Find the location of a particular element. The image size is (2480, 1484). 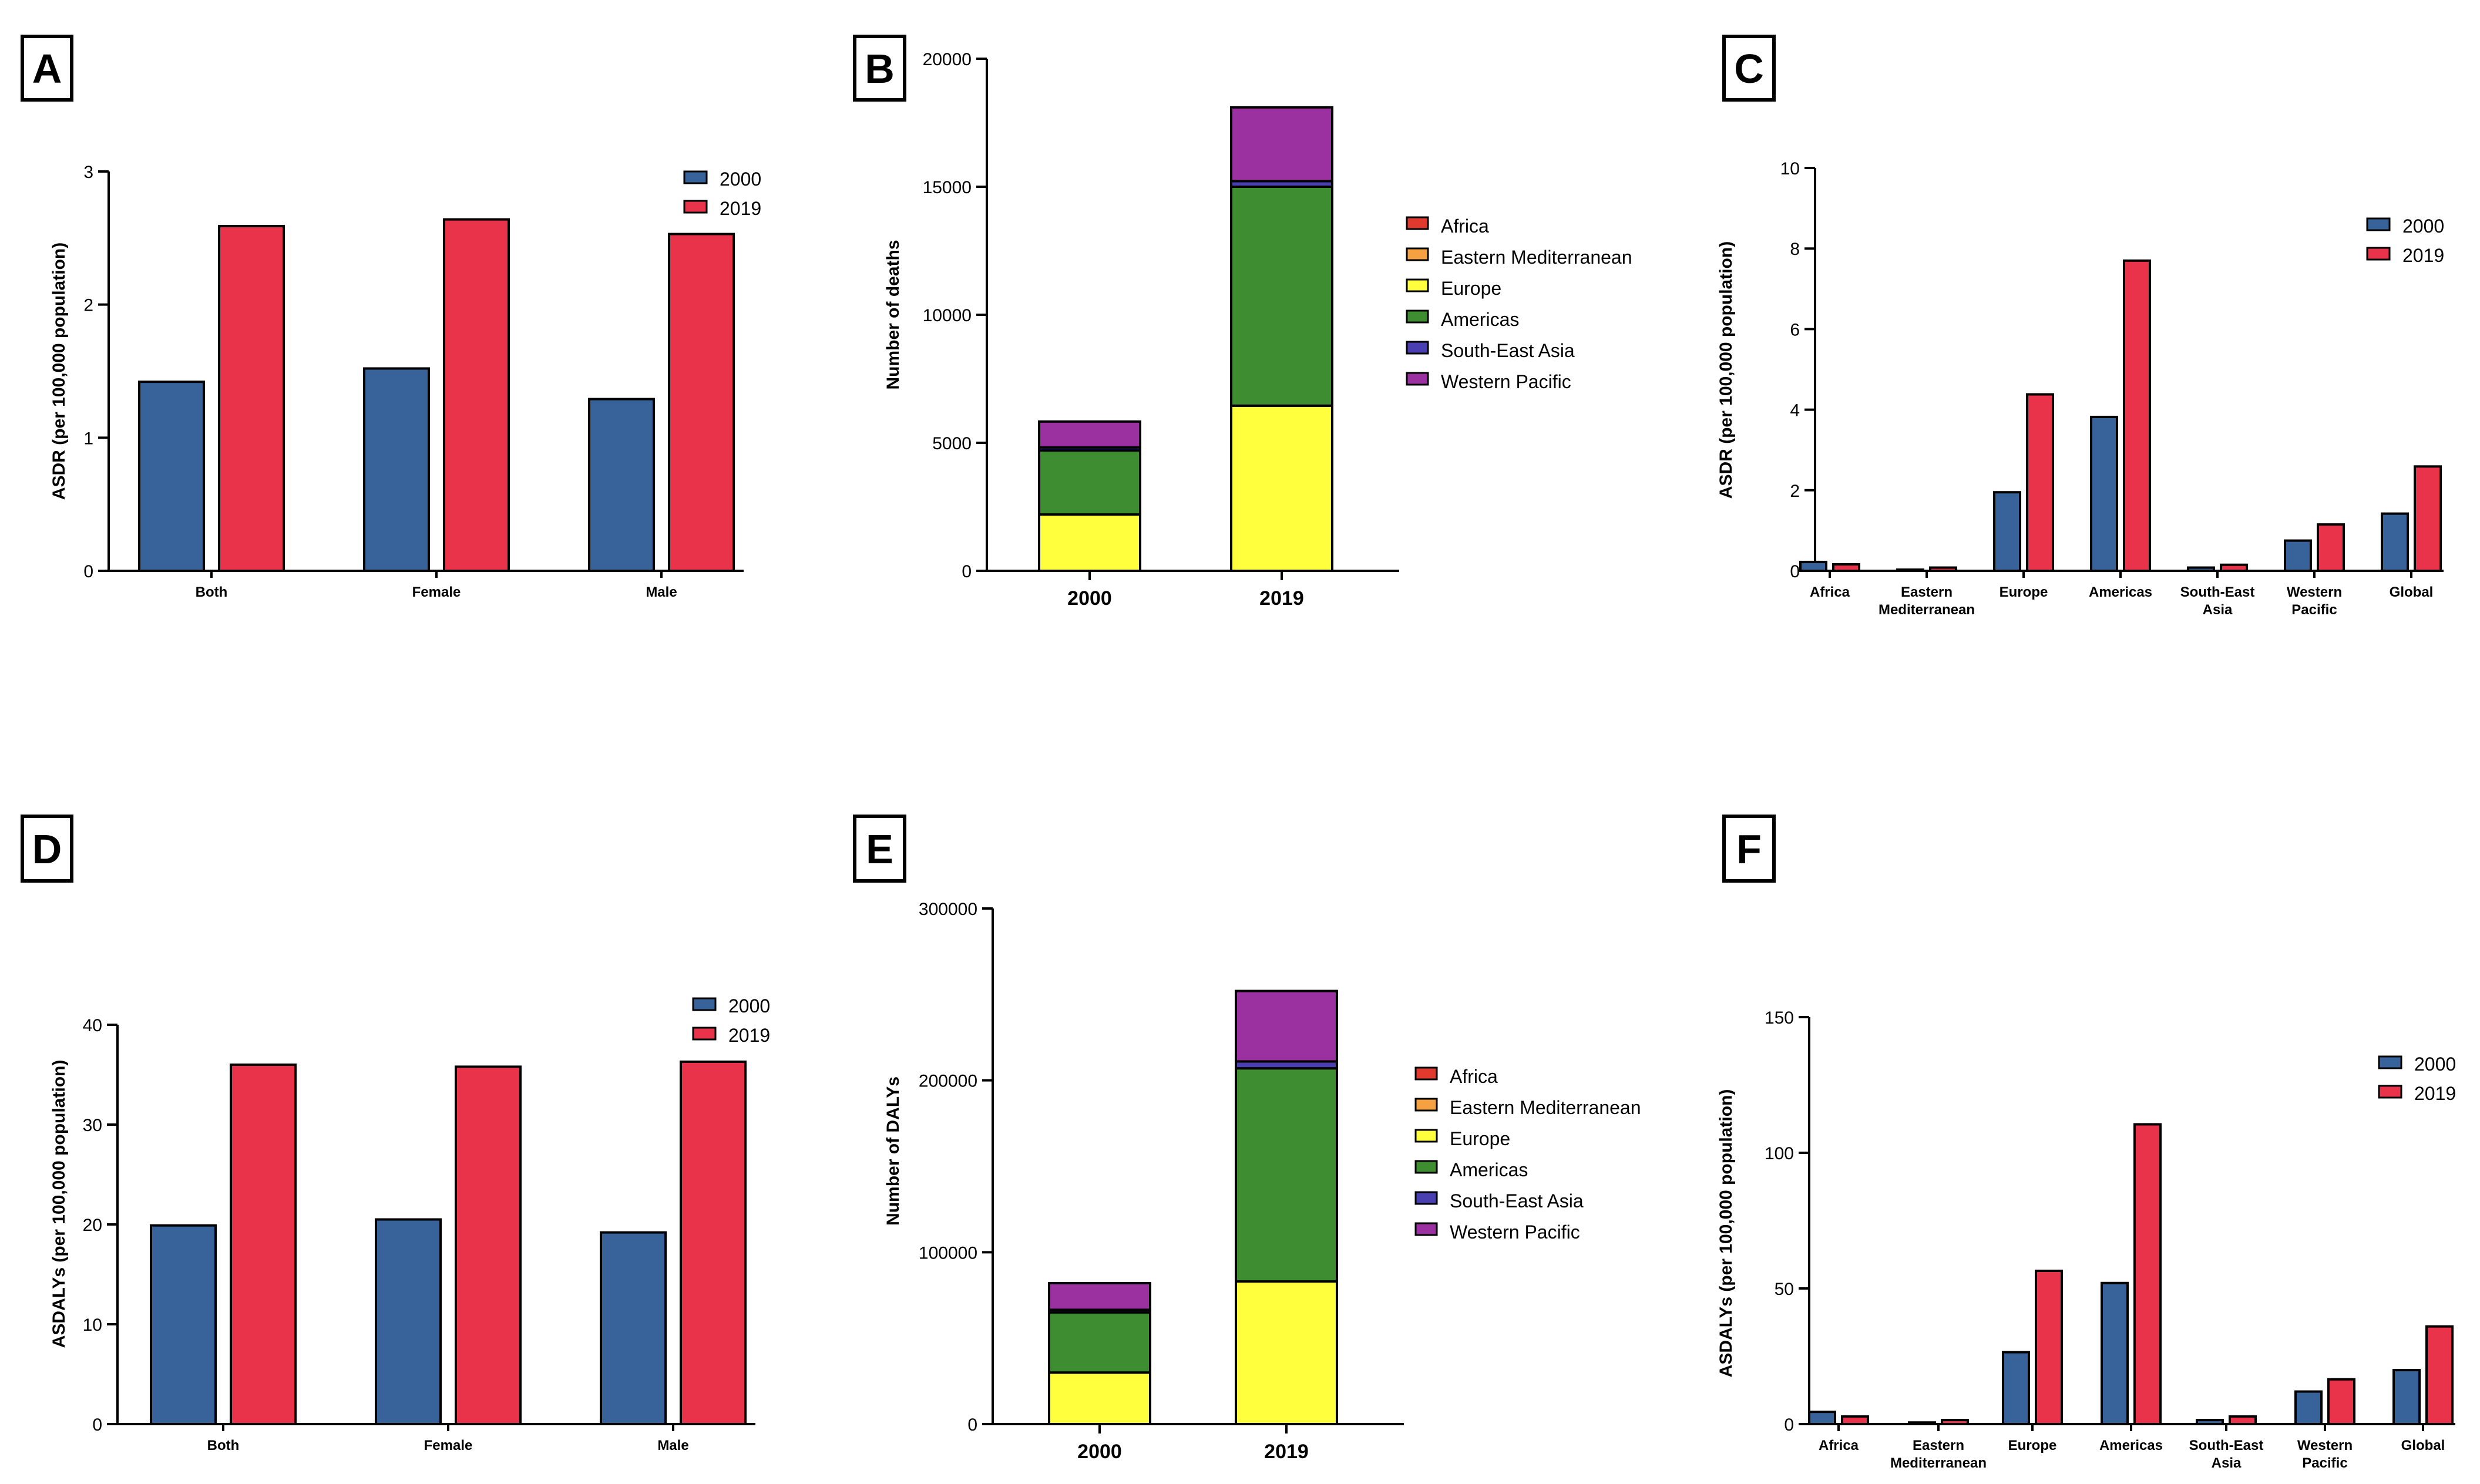

panel-letter-c: C is located at coordinates (1749, 69).